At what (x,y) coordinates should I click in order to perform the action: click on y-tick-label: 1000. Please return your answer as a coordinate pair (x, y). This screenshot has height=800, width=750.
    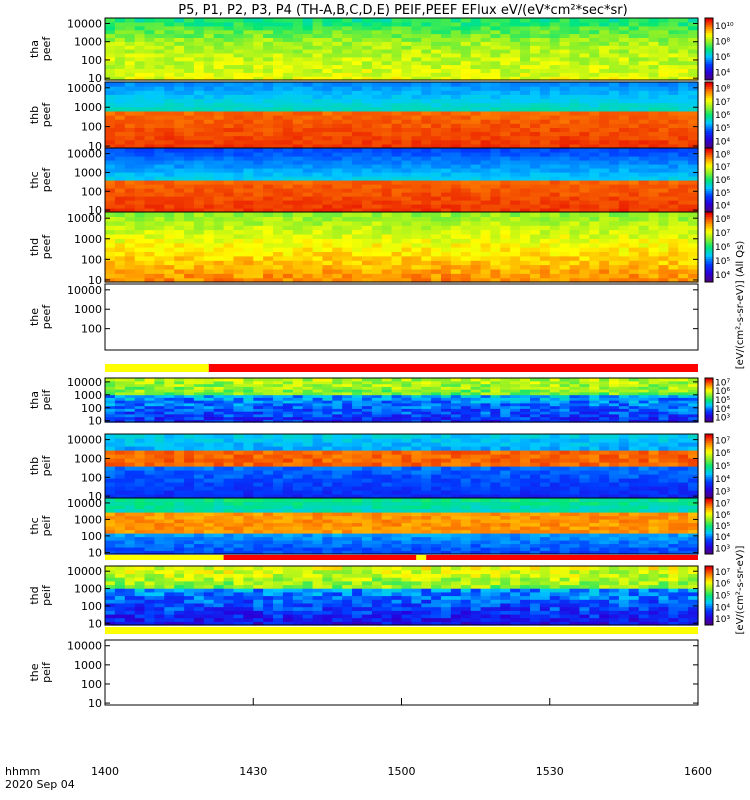
    Looking at the image, I should click on (88, 172).